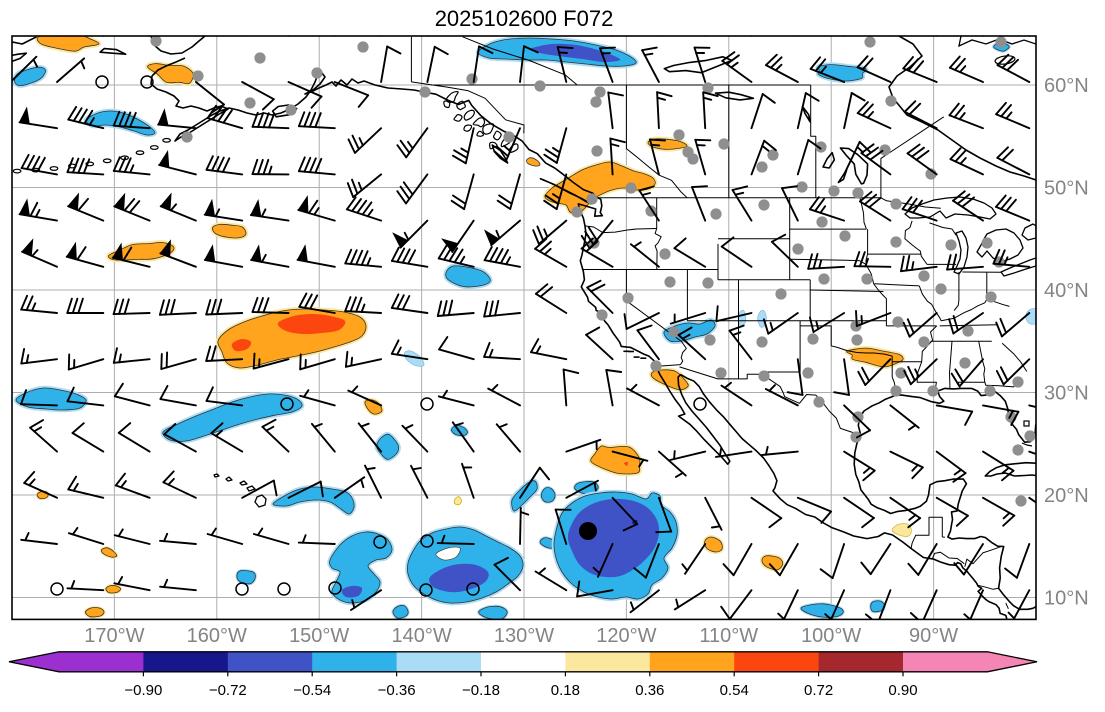  Describe the element at coordinates (1066, 189) in the screenshot. I see `svg-text: 50°N` at that location.